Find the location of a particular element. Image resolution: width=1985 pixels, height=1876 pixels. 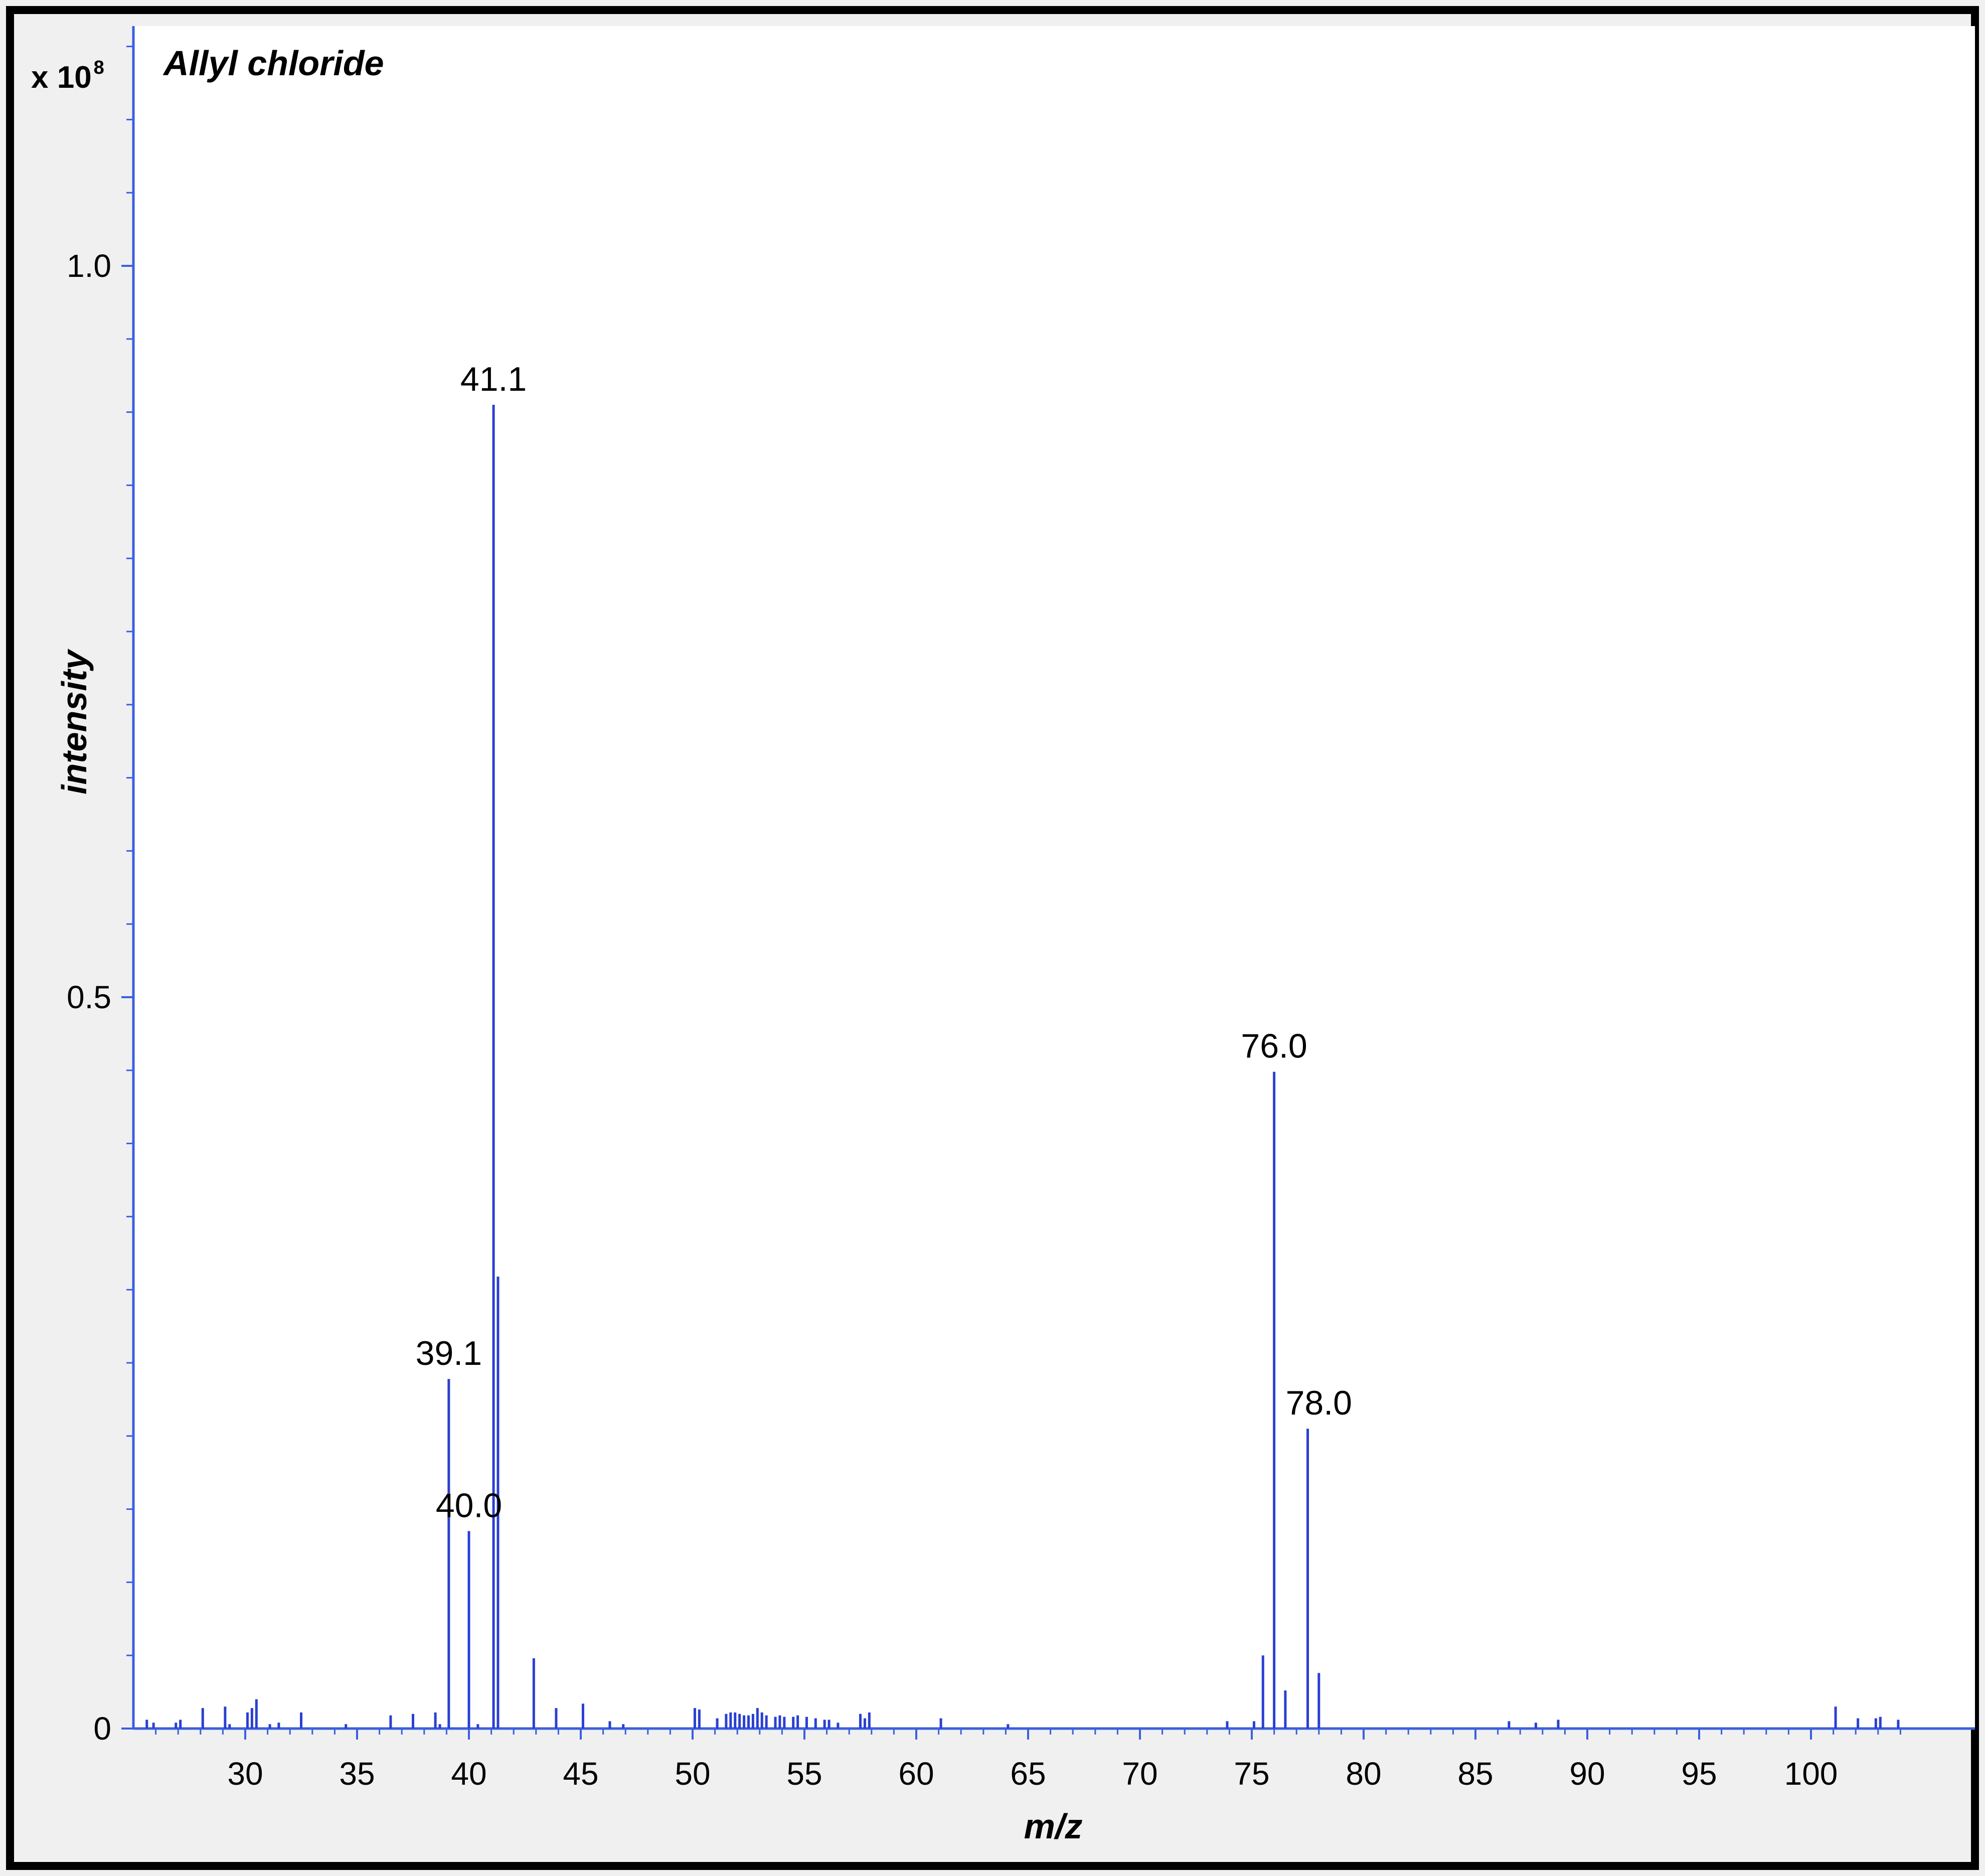

x-tick-label: 75 is located at coordinates (1251, 1774).